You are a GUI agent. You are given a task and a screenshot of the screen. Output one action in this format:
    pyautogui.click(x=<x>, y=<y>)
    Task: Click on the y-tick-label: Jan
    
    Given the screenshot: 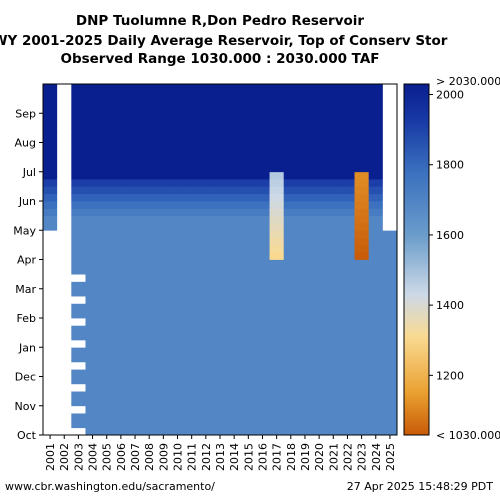 What is the action you would take?
    pyautogui.click(x=27, y=347)
    